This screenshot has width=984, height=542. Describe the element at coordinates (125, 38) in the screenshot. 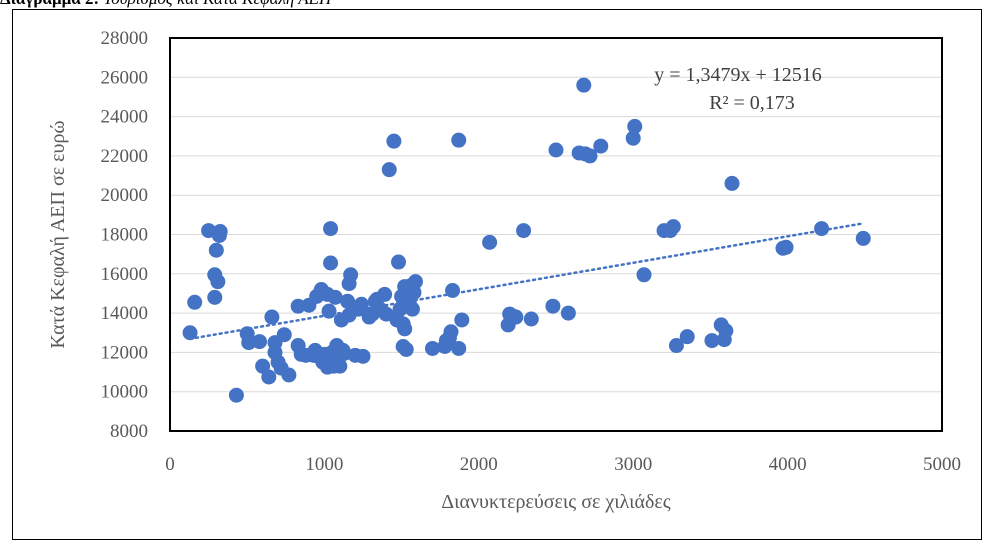

I see `y-tick-label: 28000` at that location.